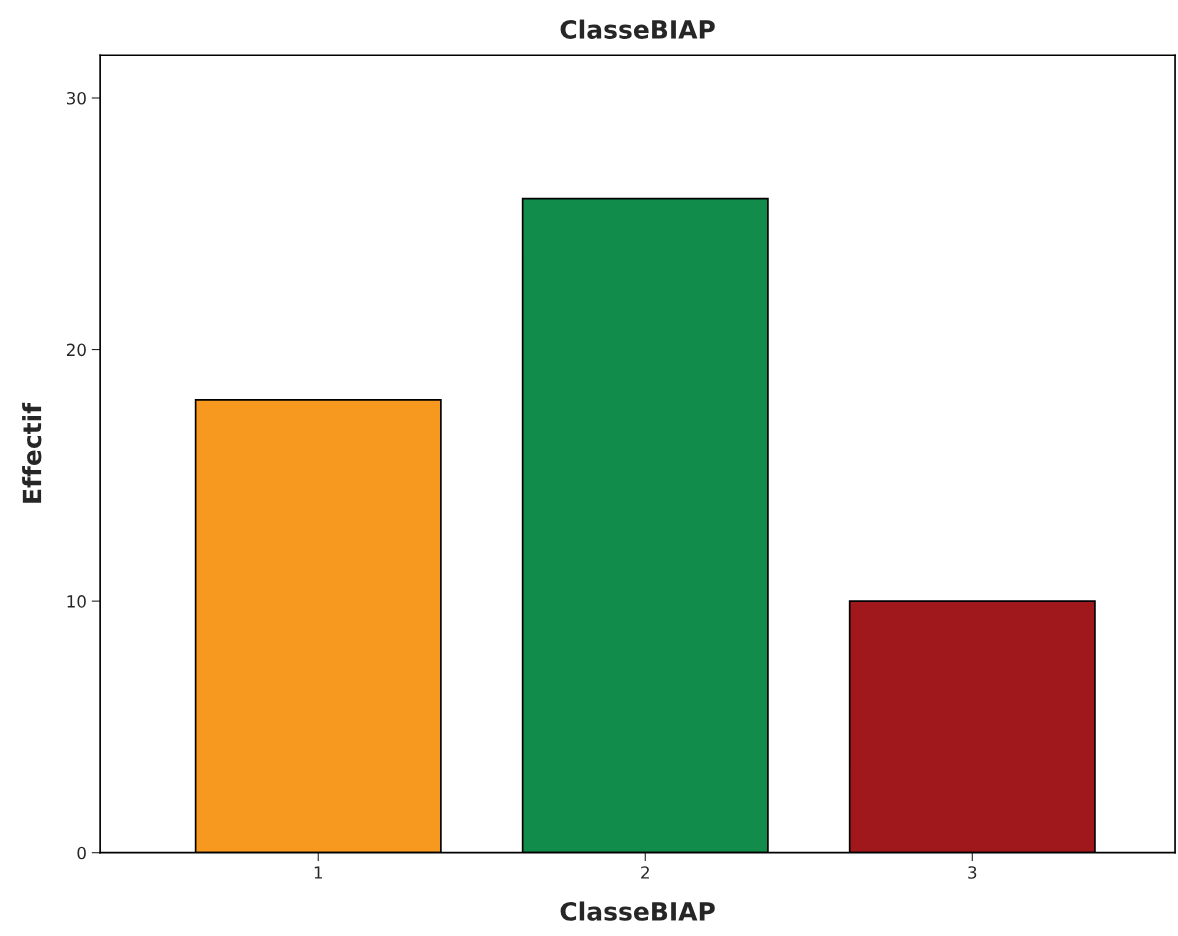  Describe the element at coordinates (645, 872) in the screenshot. I see `x-tick-label: 2` at that location.